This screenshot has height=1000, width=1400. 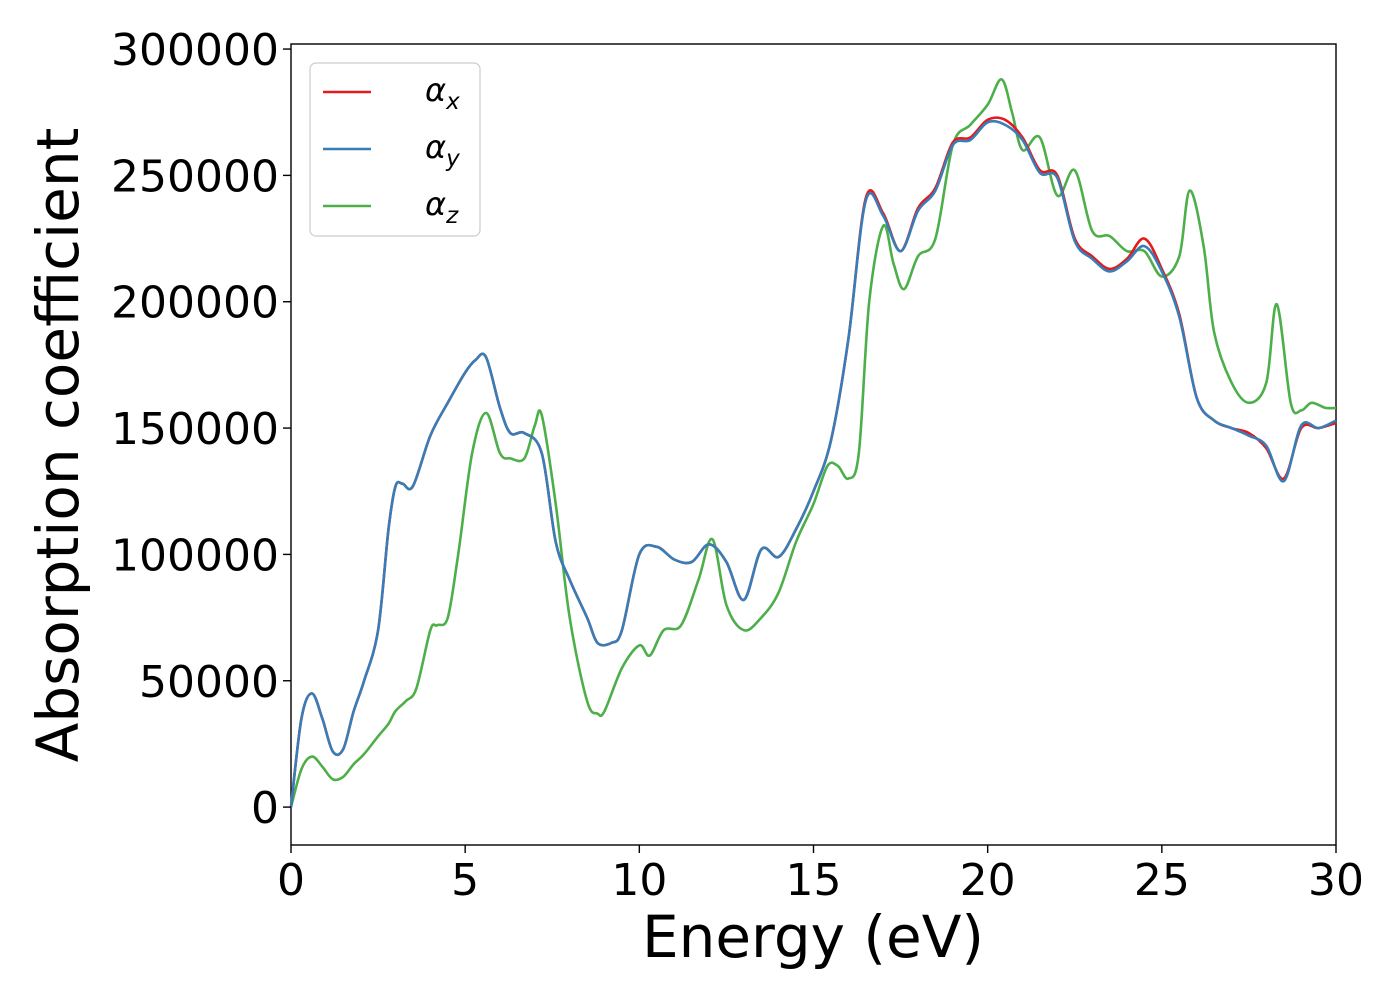 I want to click on x-tick-label: 0, so click(x=291, y=880).